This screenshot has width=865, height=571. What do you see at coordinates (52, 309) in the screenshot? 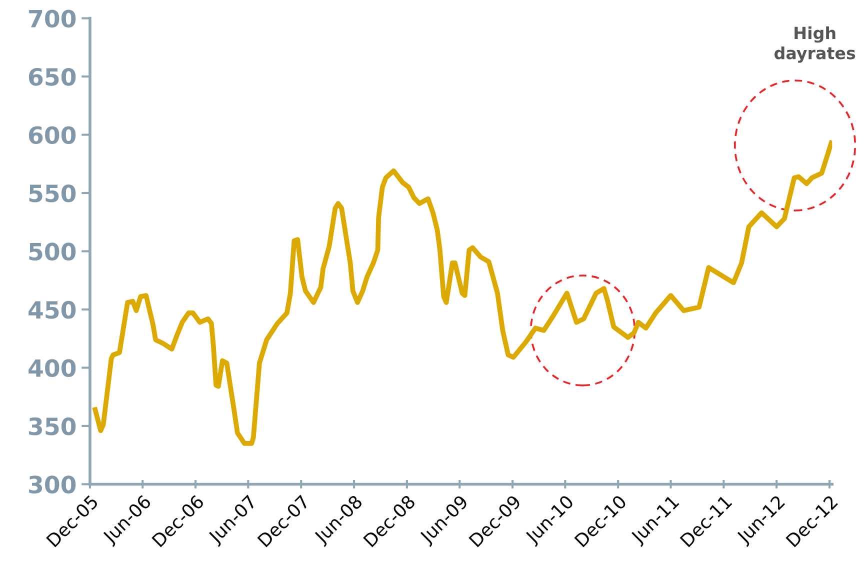
I see `y-tick-label: 450` at bounding box center [52, 309].